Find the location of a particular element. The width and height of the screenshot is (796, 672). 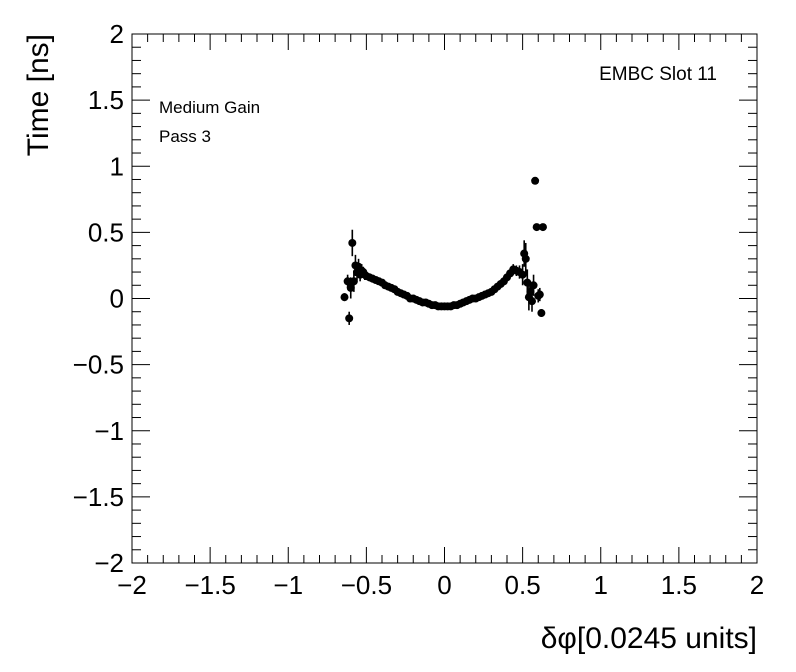

x-tick-label: −0.5 is located at coordinates (366, 585).